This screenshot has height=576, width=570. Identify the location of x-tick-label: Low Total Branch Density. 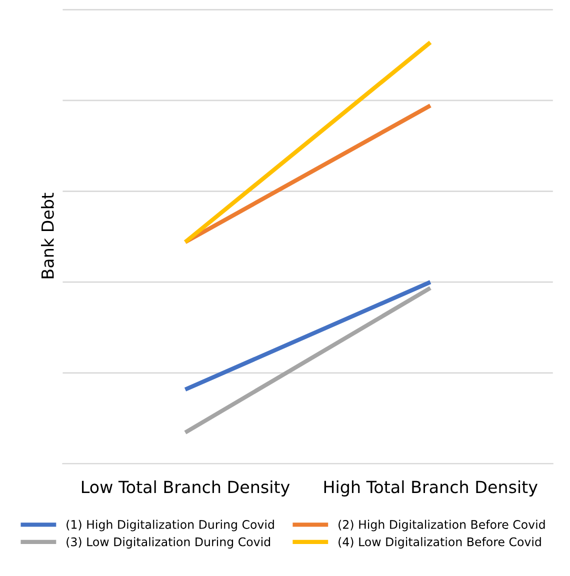
(186, 488).